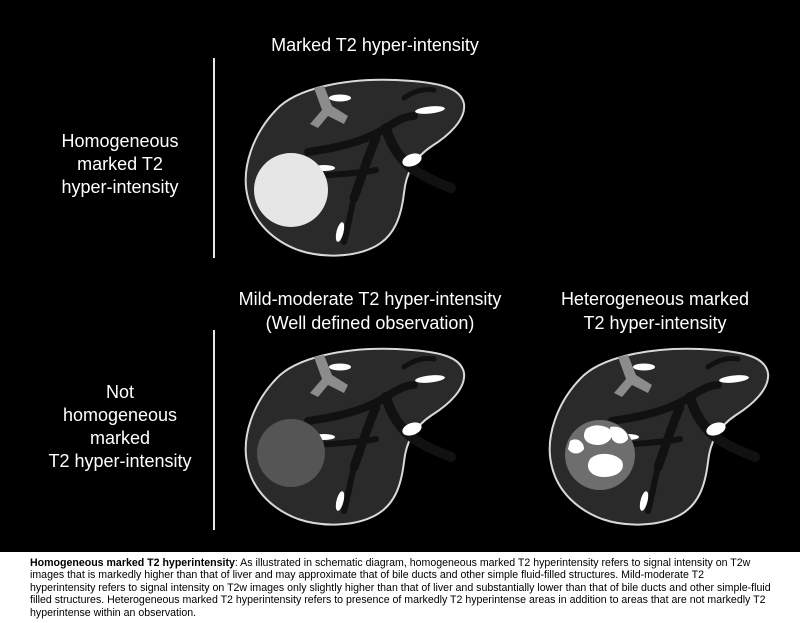  Describe the element at coordinates (356, 163) in the screenshot. I see `liver-diagram-homogeneous` at that location.